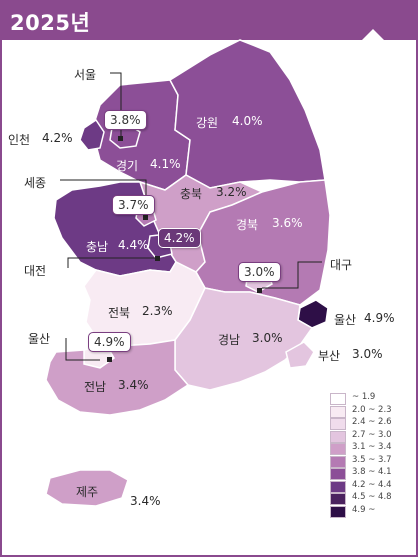 This screenshot has height=557, width=418. I want to click on region-jeonnam, so click(117, 377).